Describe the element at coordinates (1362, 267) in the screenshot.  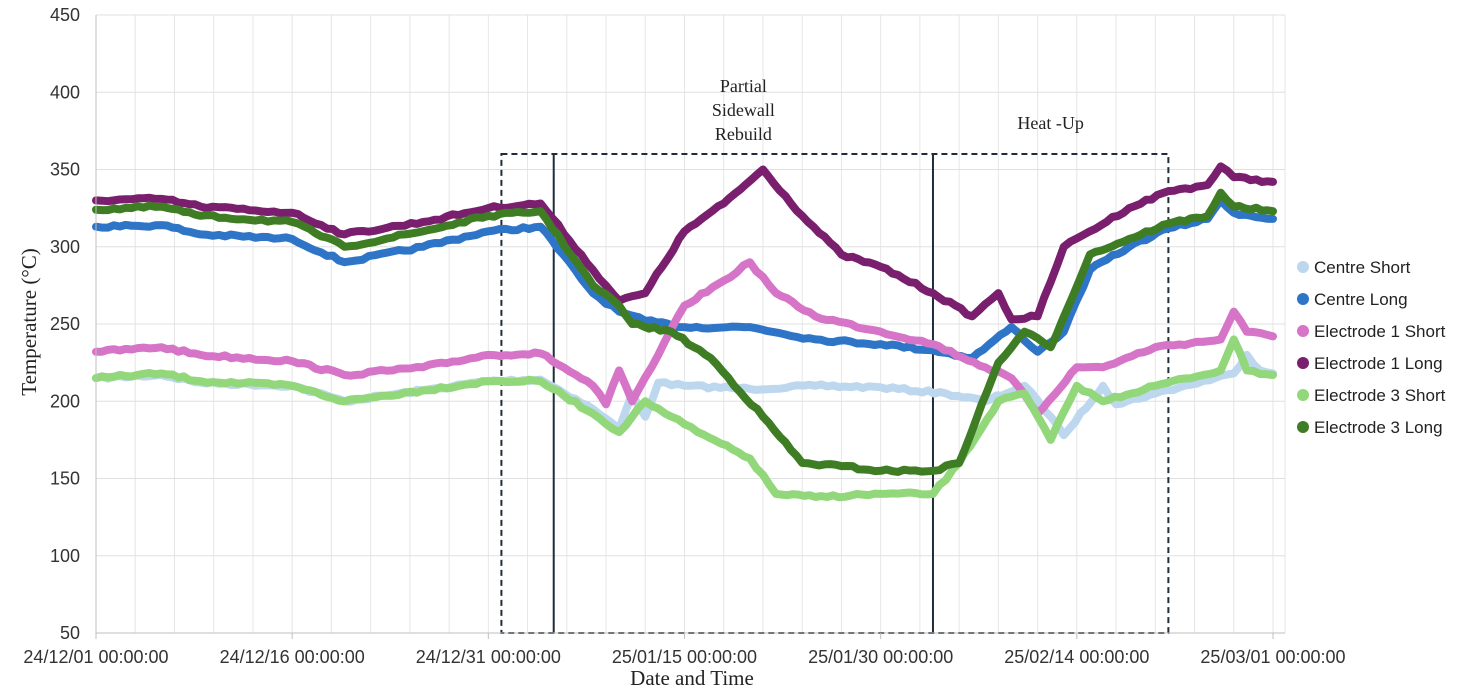
I see `legend-label-centre-short: Centre Short` at that location.